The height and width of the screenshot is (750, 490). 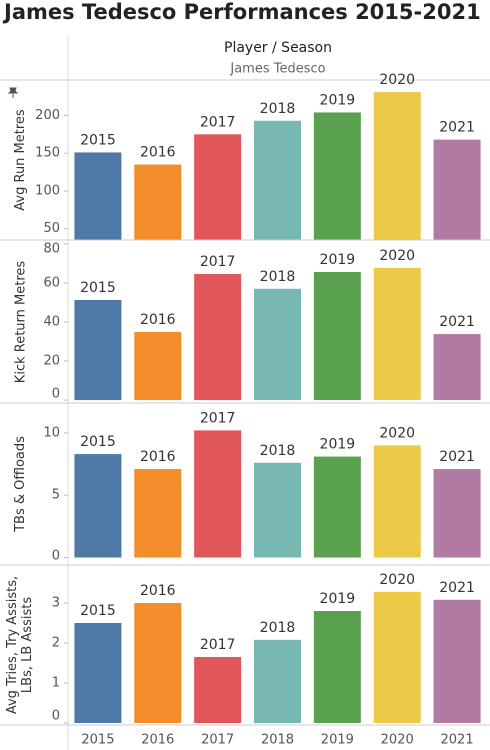 What do you see at coordinates (277, 740) in the screenshot?
I see `x-tick-label: 2018` at bounding box center [277, 740].